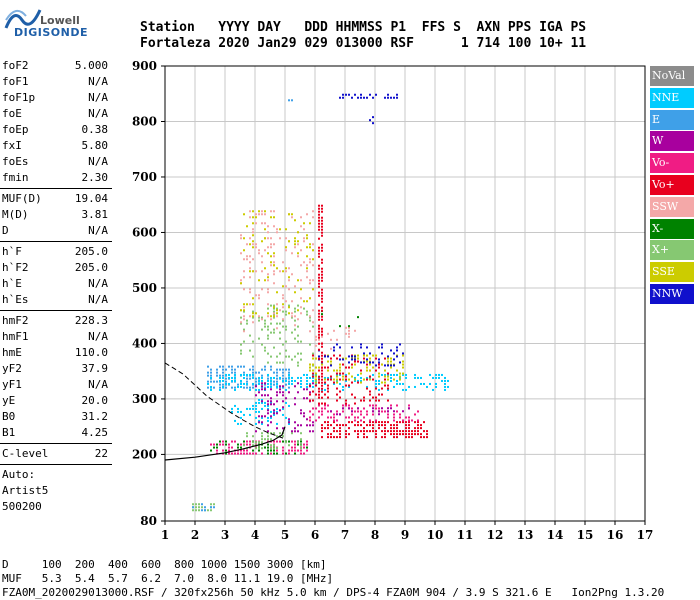 The width and height of the screenshot is (700, 600). I want to click on param-name: foEs, so click(15, 161).